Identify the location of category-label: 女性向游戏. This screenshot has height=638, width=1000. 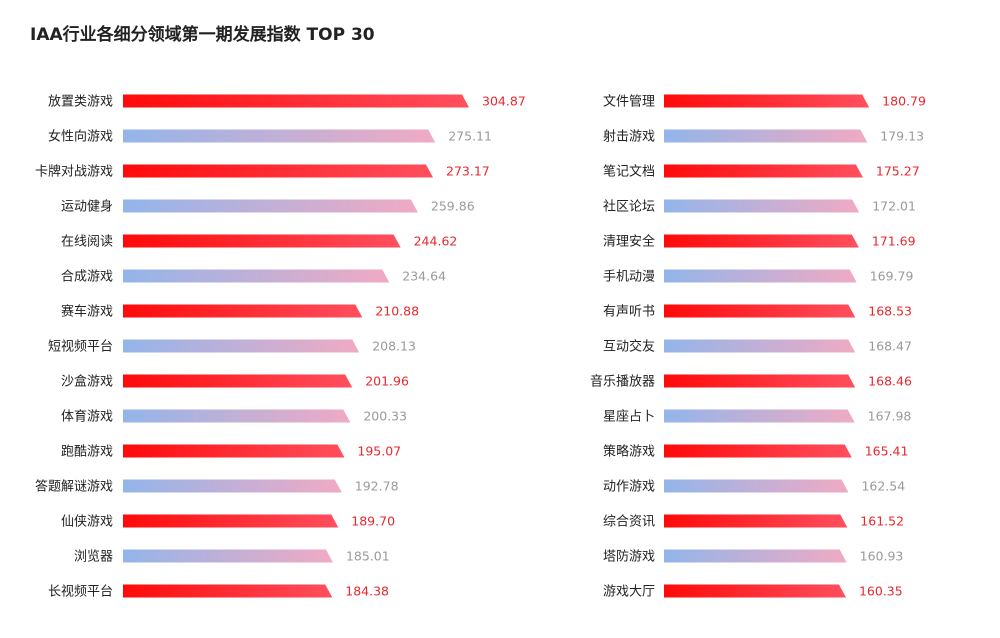
(80, 137).